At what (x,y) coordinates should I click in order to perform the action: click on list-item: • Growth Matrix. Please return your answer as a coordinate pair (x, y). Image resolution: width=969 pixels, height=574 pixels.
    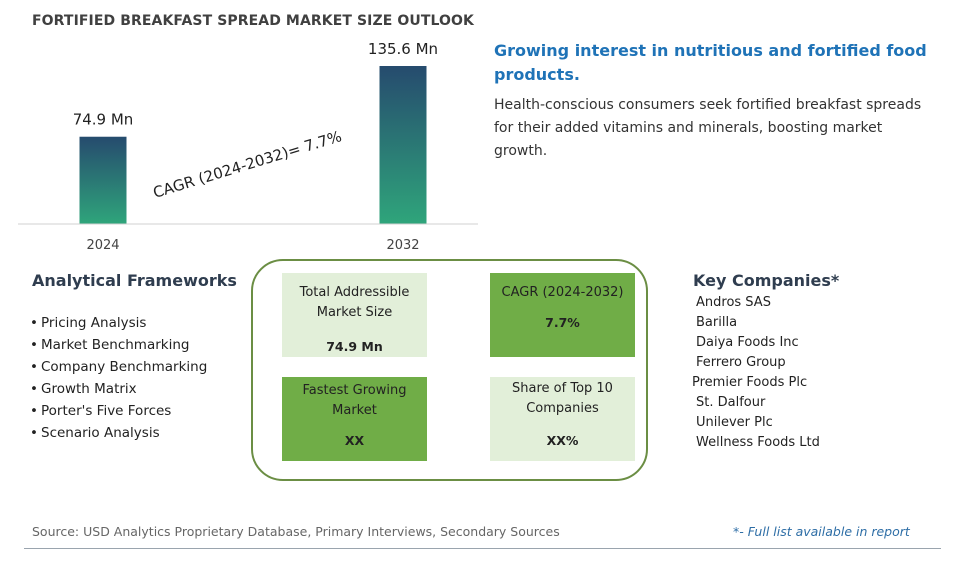
    Looking at the image, I should click on (83, 389).